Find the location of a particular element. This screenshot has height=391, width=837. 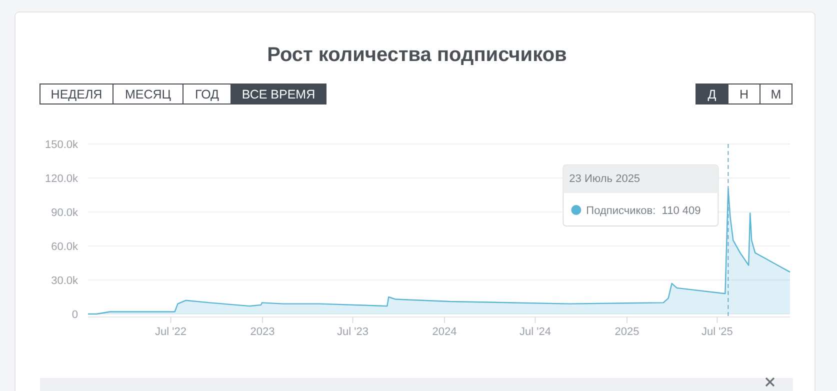

text: ГОД is located at coordinates (207, 95).